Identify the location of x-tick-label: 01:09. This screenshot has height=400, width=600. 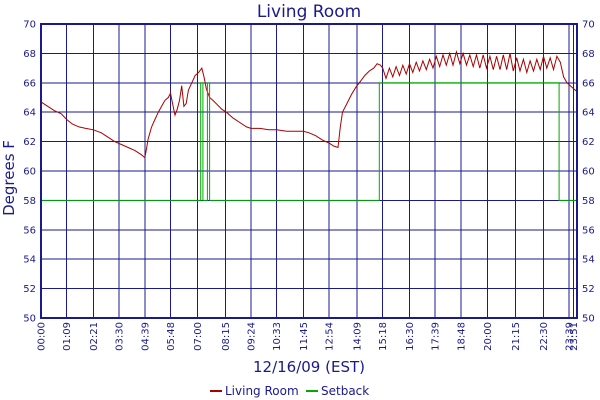
(67, 336).